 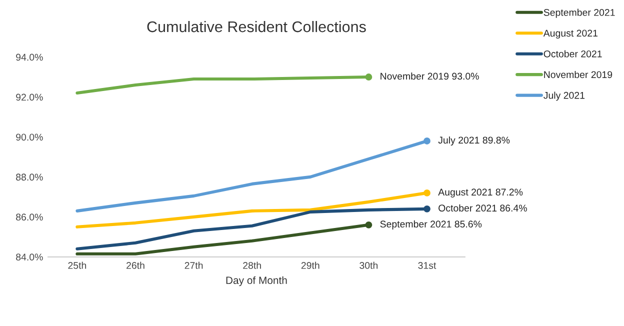 What do you see at coordinates (29, 217) in the screenshot?
I see `y-tick-label: 86.0%` at bounding box center [29, 217].